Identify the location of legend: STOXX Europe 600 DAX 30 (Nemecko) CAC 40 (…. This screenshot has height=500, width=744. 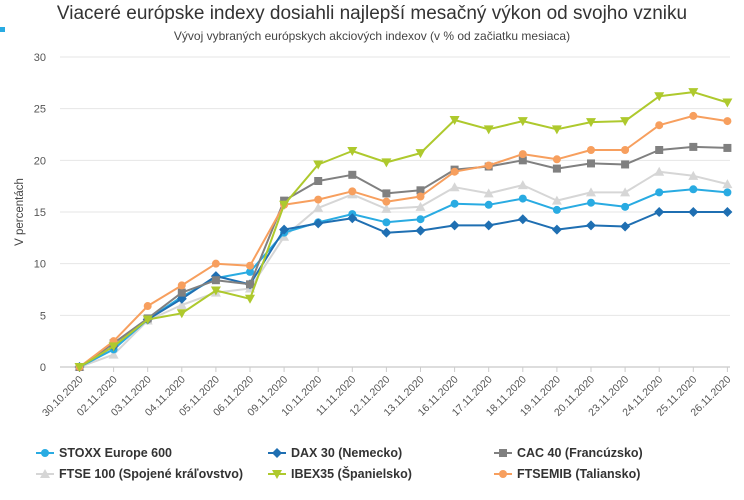
(386, 463).